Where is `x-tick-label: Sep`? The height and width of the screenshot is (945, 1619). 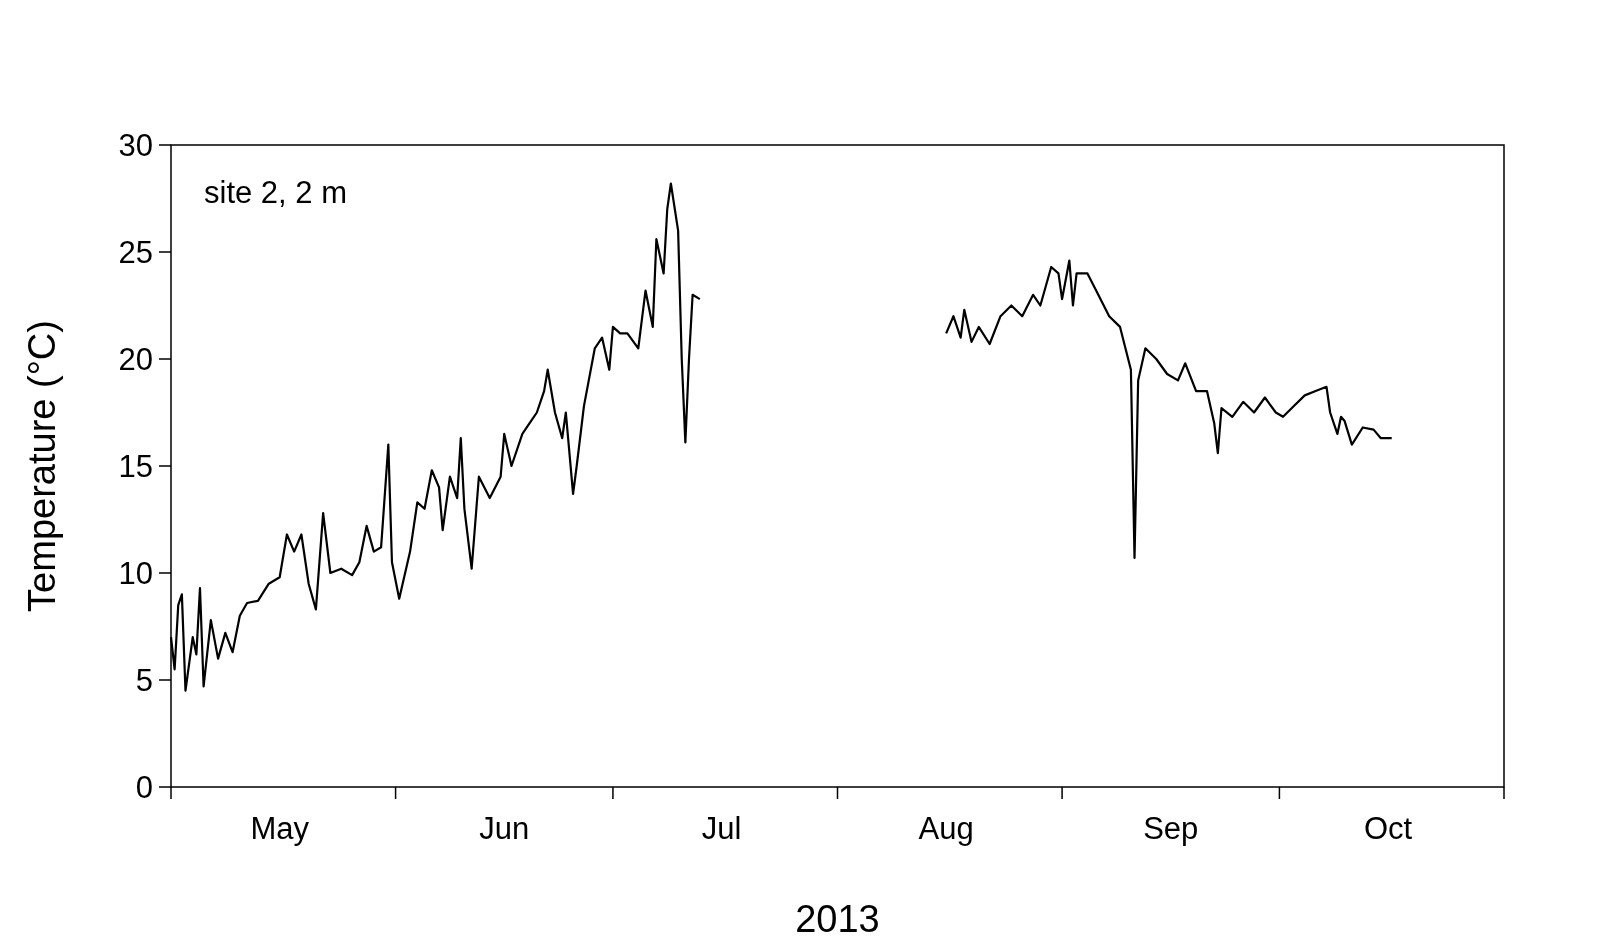
x-tick-label: Sep is located at coordinates (1171, 828).